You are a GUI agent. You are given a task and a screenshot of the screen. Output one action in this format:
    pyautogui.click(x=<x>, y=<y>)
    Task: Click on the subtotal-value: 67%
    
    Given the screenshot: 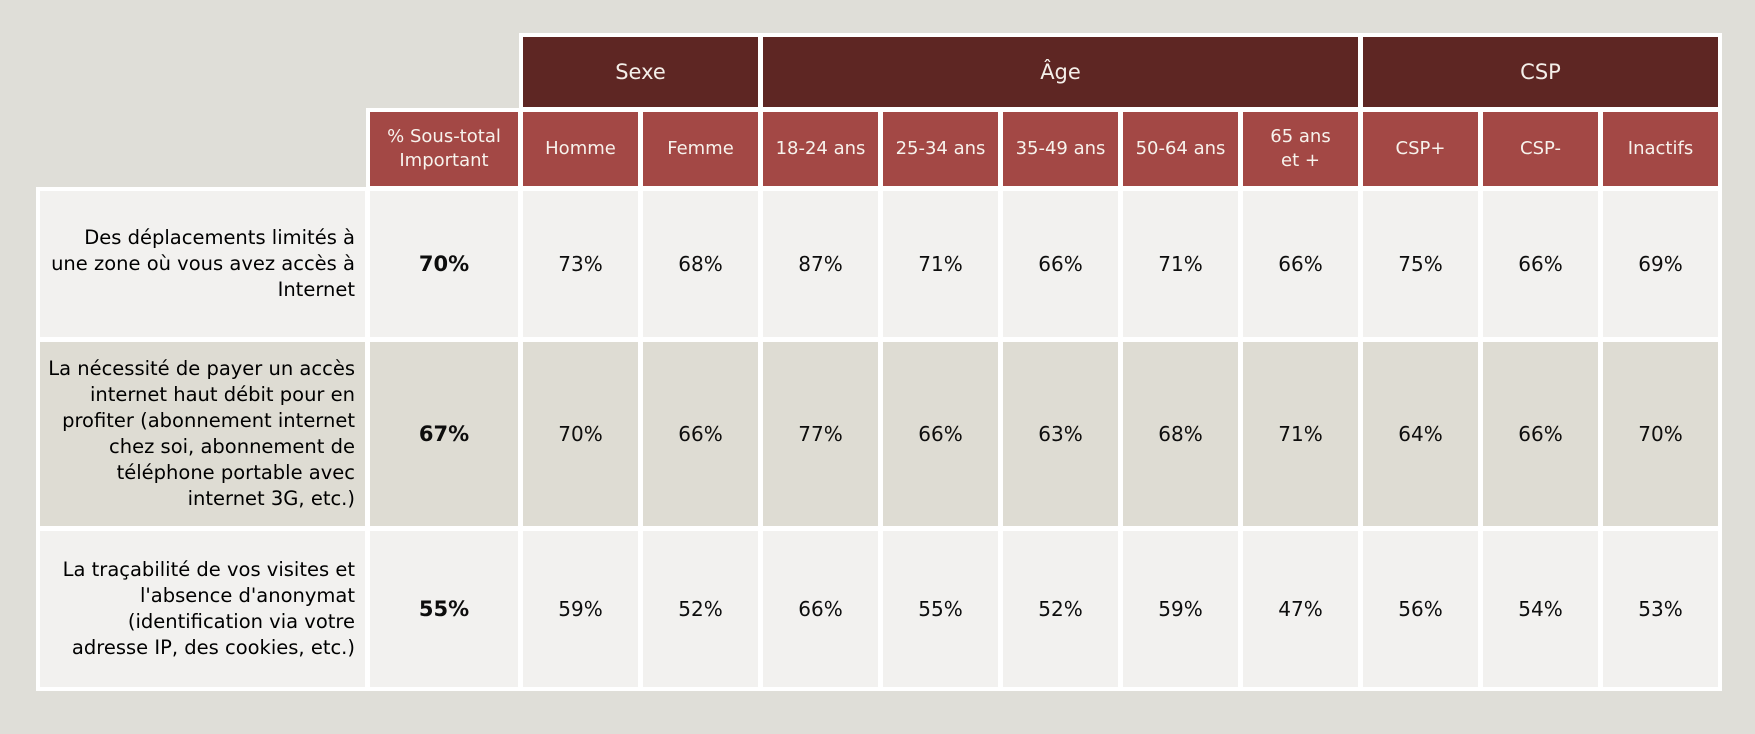 What is the action you would take?
    pyautogui.click(x=444, y=434)
    